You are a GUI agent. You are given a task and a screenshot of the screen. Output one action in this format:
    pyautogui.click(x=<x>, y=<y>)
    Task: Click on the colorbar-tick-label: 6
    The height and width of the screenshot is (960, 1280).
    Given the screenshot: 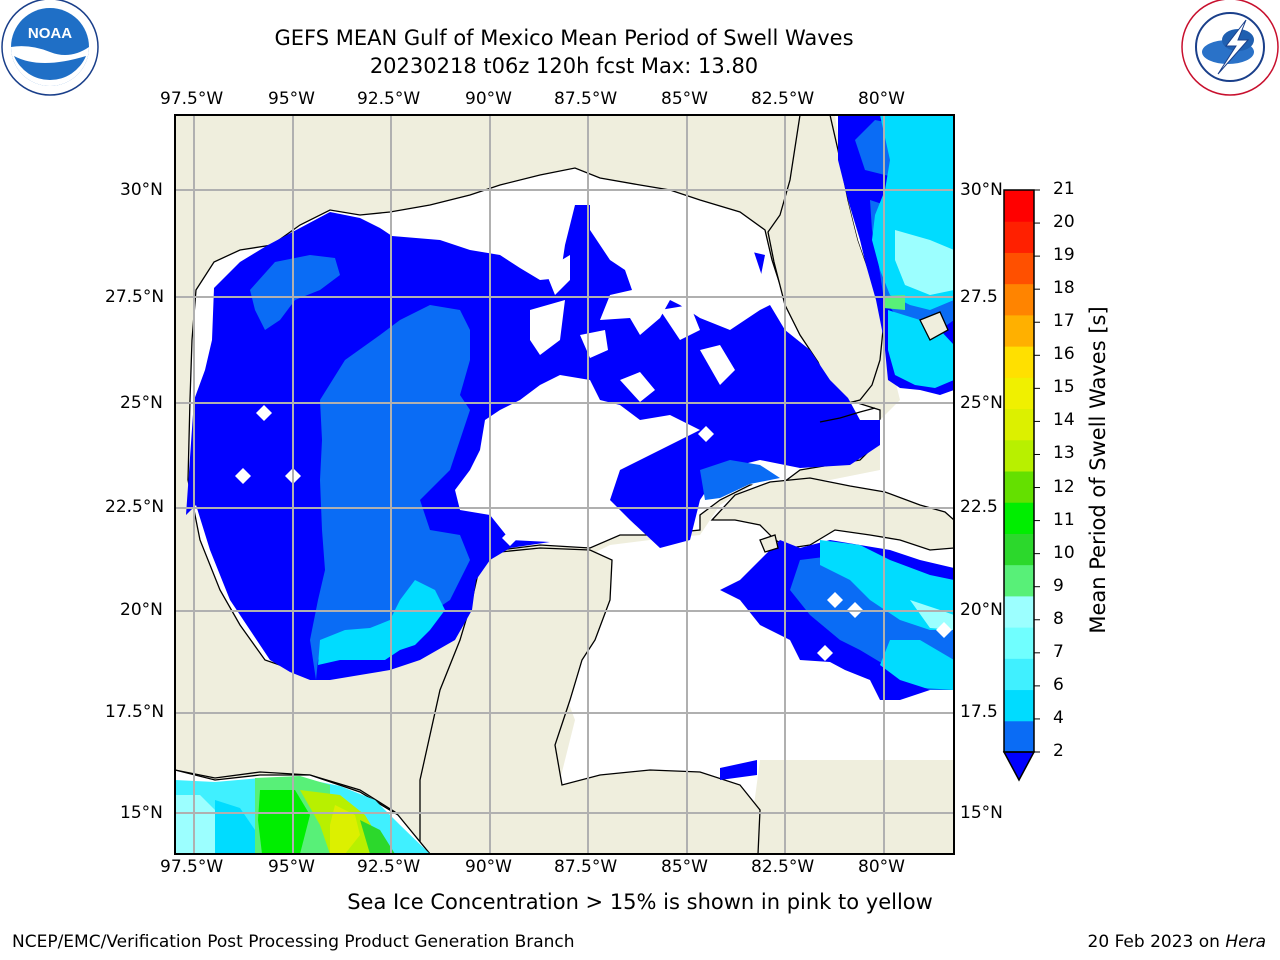 What is the action you would take?
    pyautogui.click(x=1058, y=684)
    